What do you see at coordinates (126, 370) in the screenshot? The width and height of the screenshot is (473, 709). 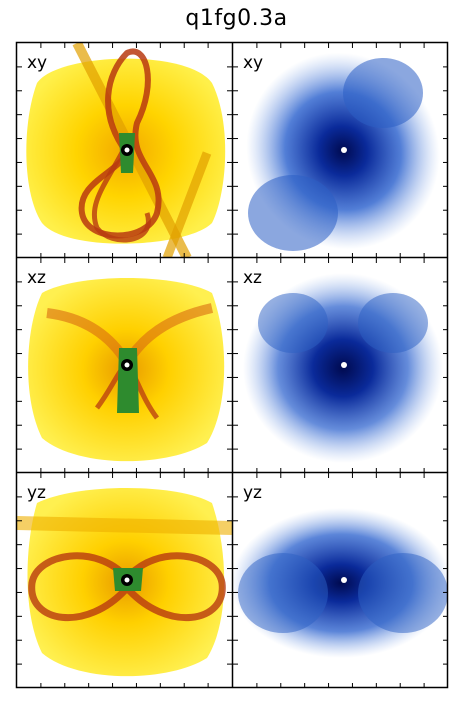 I see `gas-map-xz` at bounding box center [126, 370].